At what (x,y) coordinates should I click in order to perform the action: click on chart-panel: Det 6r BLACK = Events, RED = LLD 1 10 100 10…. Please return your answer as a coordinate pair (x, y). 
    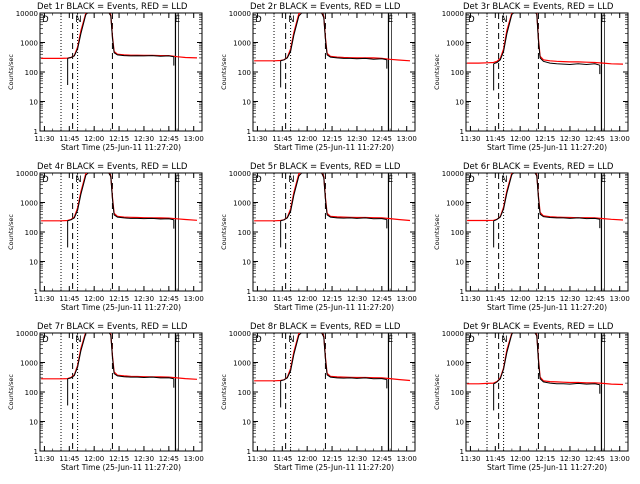
    Looking at the image, I should click on (531, 237).